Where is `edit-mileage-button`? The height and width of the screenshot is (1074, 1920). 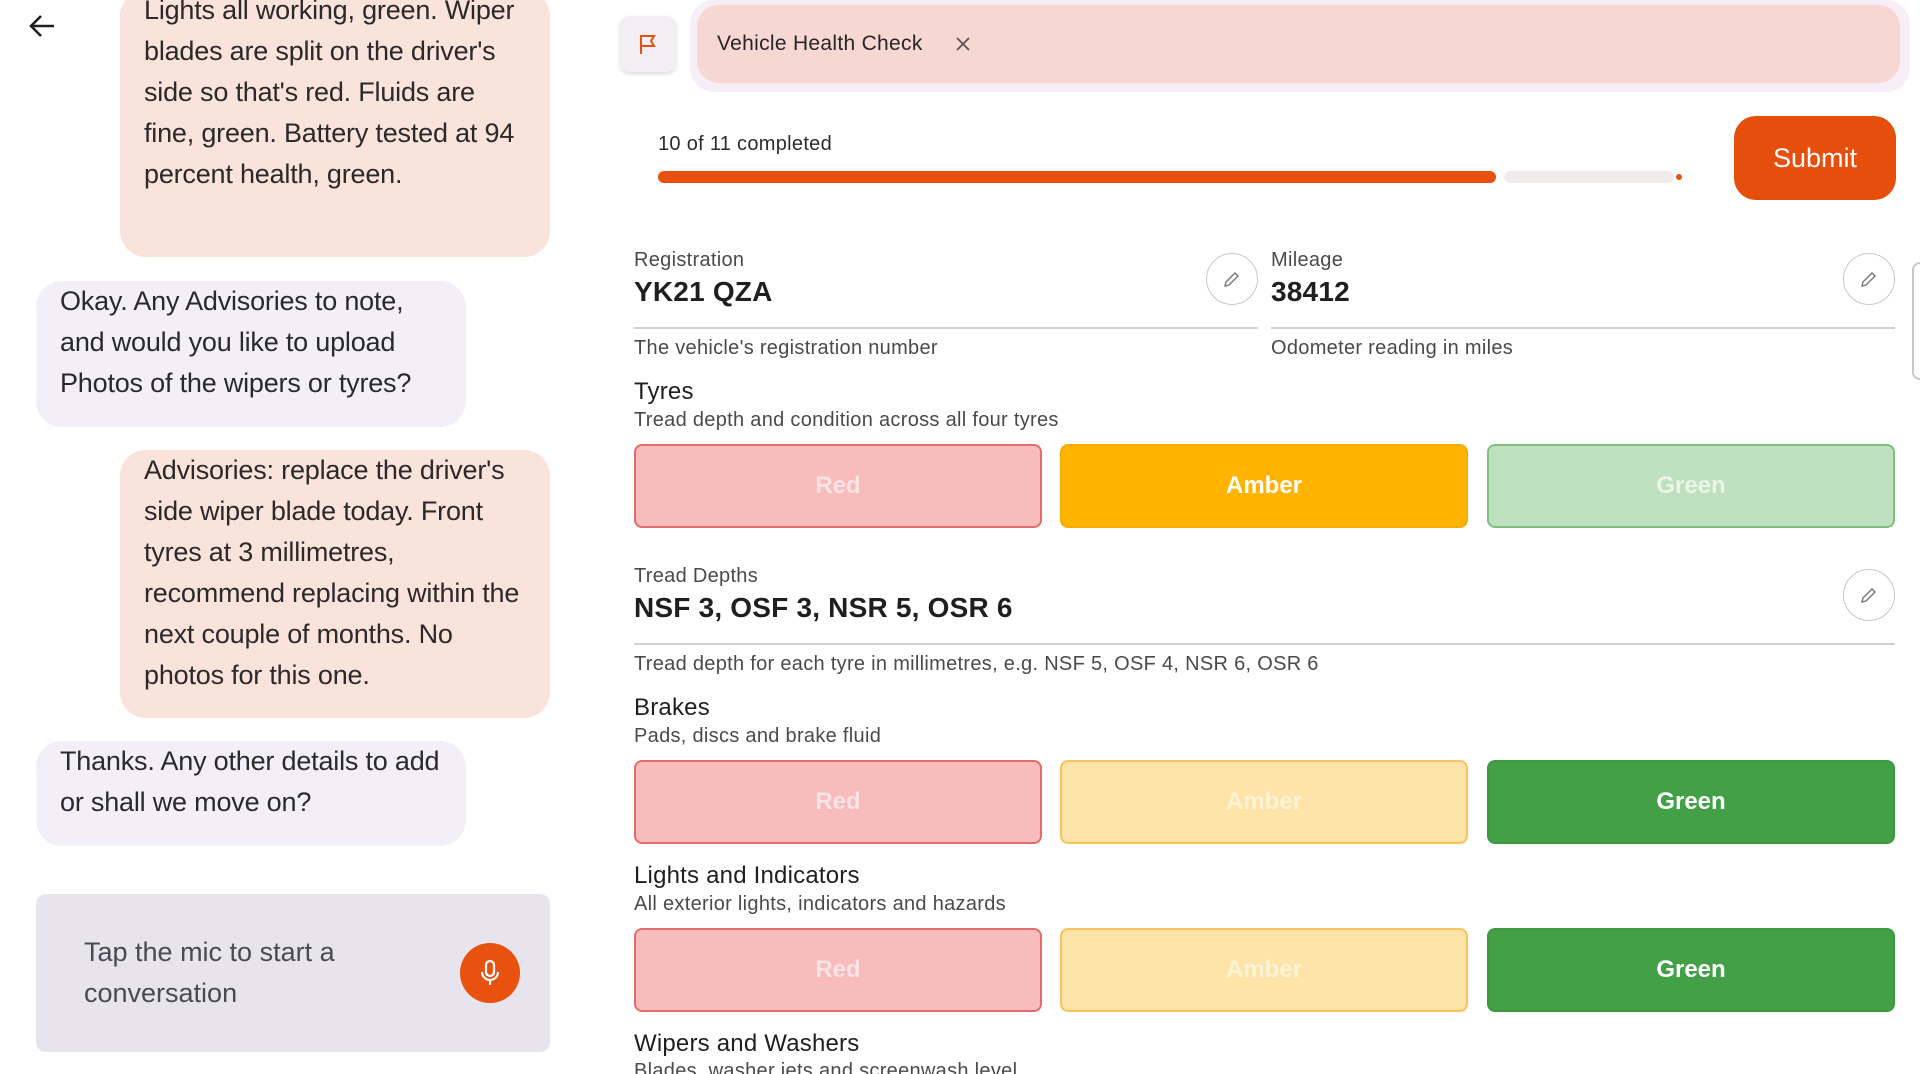 edit-mileage-button is located at coordinates (1869, 279).